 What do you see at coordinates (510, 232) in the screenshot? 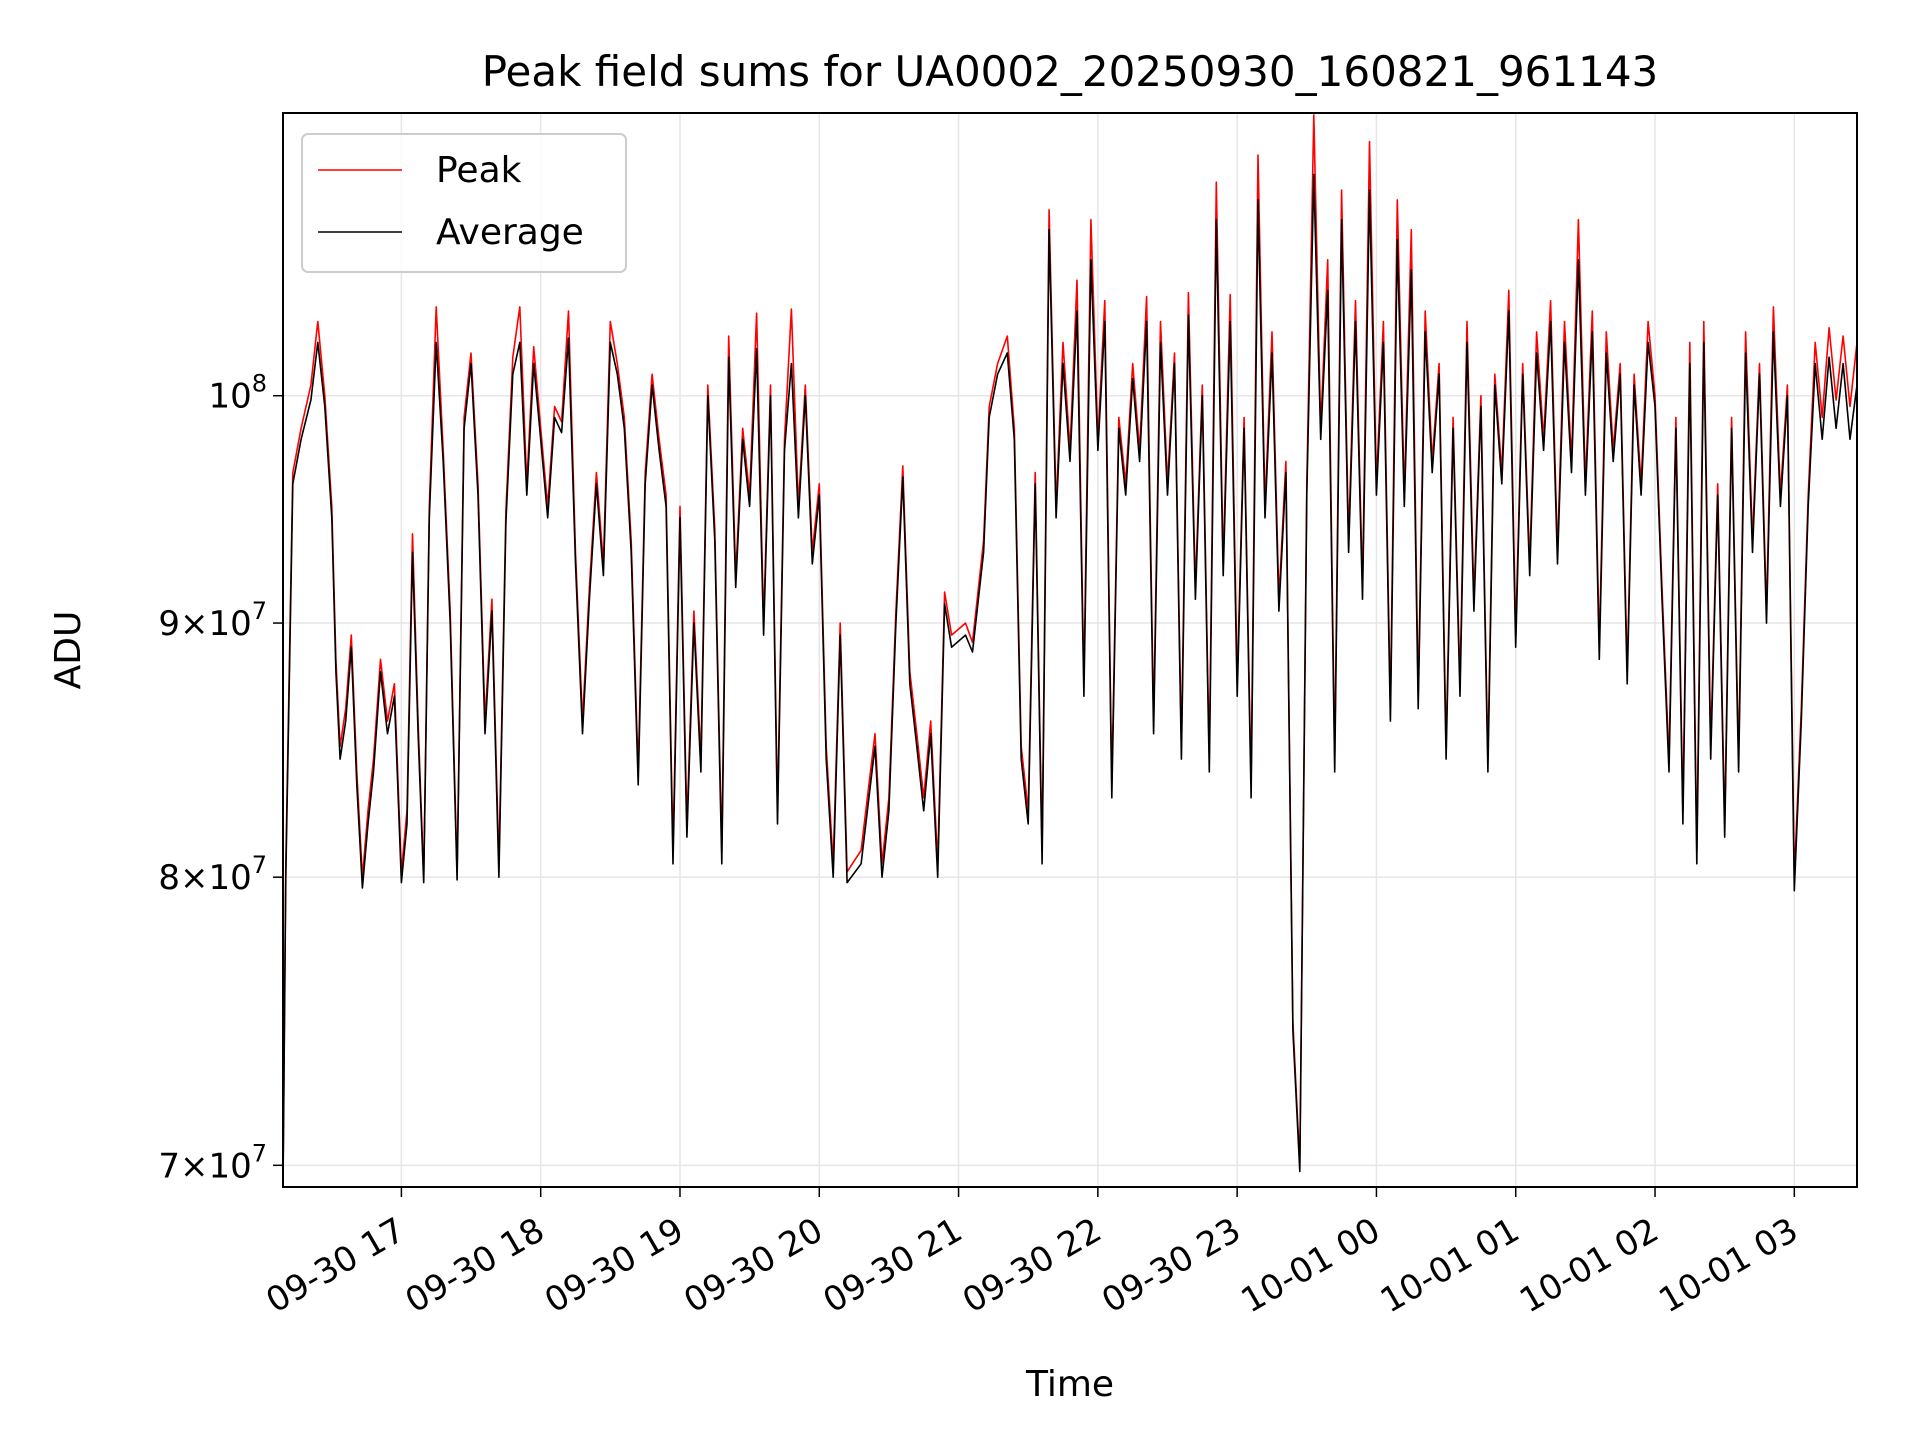
I see `legend-label-average: Average` at bounding box center [510, 232].